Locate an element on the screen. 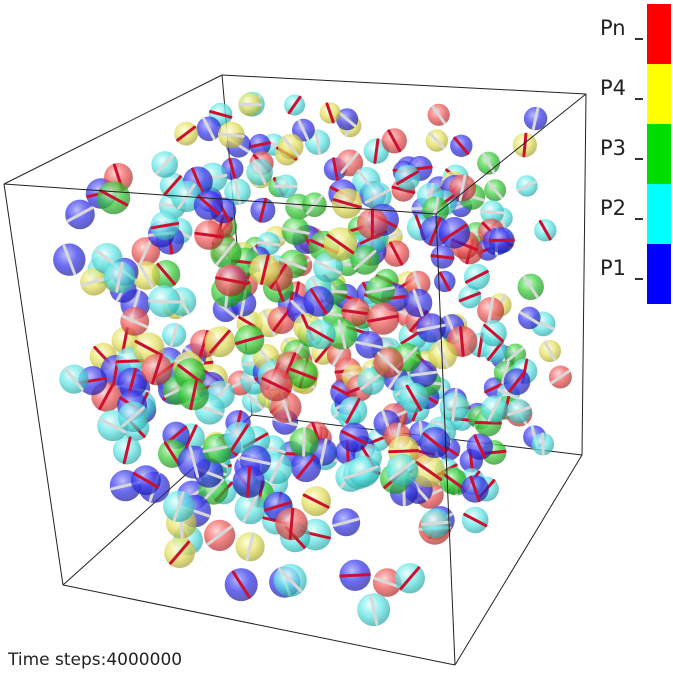 This screenshot has width=673, height=673. legend-label-p4: P4 is located at coordinates (613, 88).